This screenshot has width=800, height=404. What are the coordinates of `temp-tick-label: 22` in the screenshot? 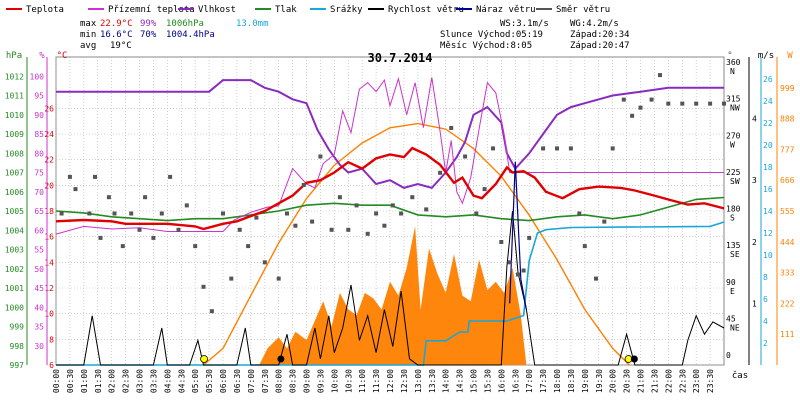 It's located at (49, 160).